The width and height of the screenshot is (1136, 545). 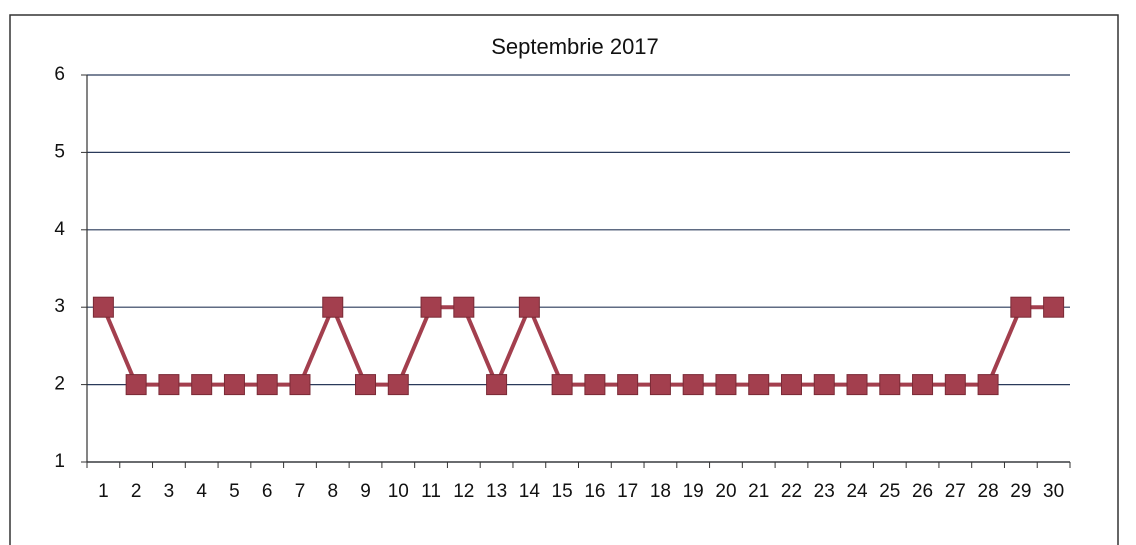 What do you see at coordinates (627, 491) in the screenshot?
I see `x-tick-label: 17` at bounding box center [627, 491].